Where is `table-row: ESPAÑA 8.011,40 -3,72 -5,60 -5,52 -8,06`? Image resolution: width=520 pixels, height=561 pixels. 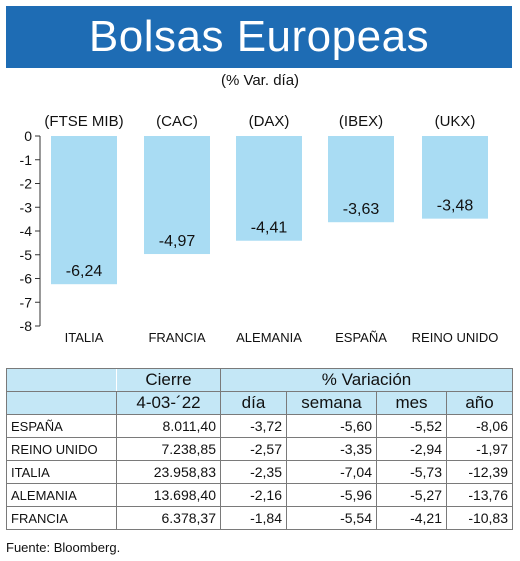
table-row: ESPAÑA 8.011,40 -3,72 -5,60 -5,52 -8,06 is located at coordinates (260, 426).